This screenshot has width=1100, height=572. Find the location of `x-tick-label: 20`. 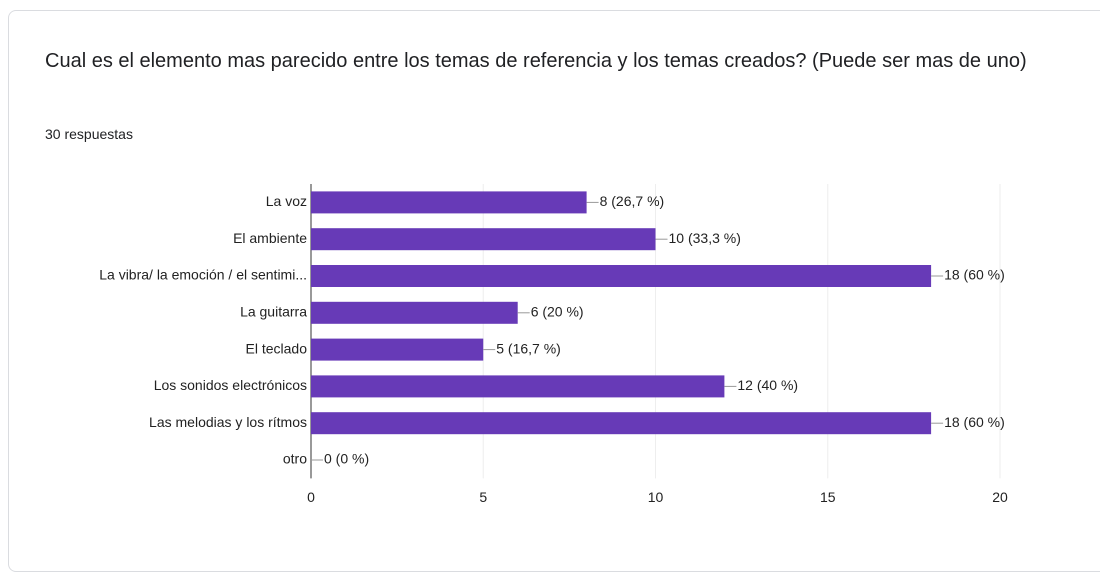

x-tick-label: 20 is located at coordinates (1000, 497).